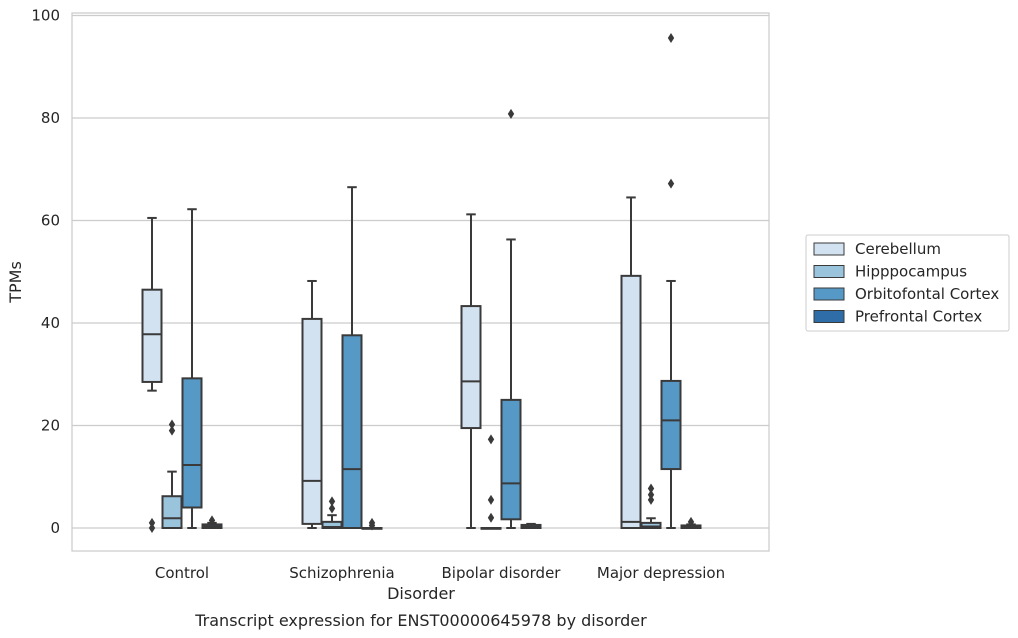 The image size is (1018, 638). What do you see at coordinates (661, 573) in the screenshot?
I see `x-tick-label: Major depression` at bounding box center [661, 573].